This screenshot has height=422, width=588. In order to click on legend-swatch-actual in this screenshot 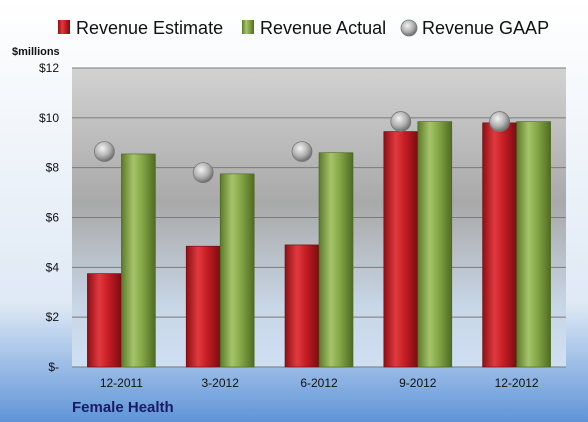, I will do `click(248, 27)`.